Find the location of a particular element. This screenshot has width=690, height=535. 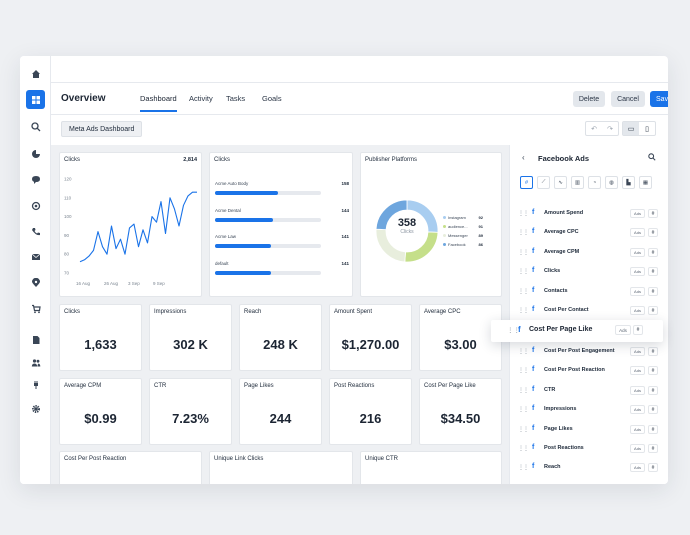

metric-item: ⋮⋮ f Average CPM Ads # is located at coordinates (592, 253).